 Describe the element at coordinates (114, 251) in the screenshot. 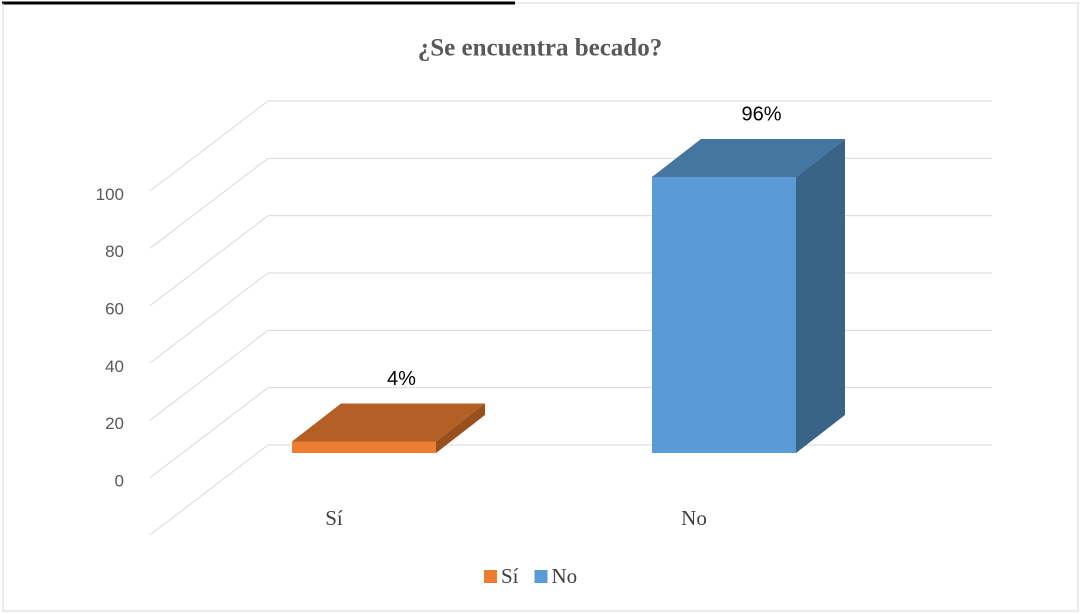

I see `y-tick-label: 80` at that location.